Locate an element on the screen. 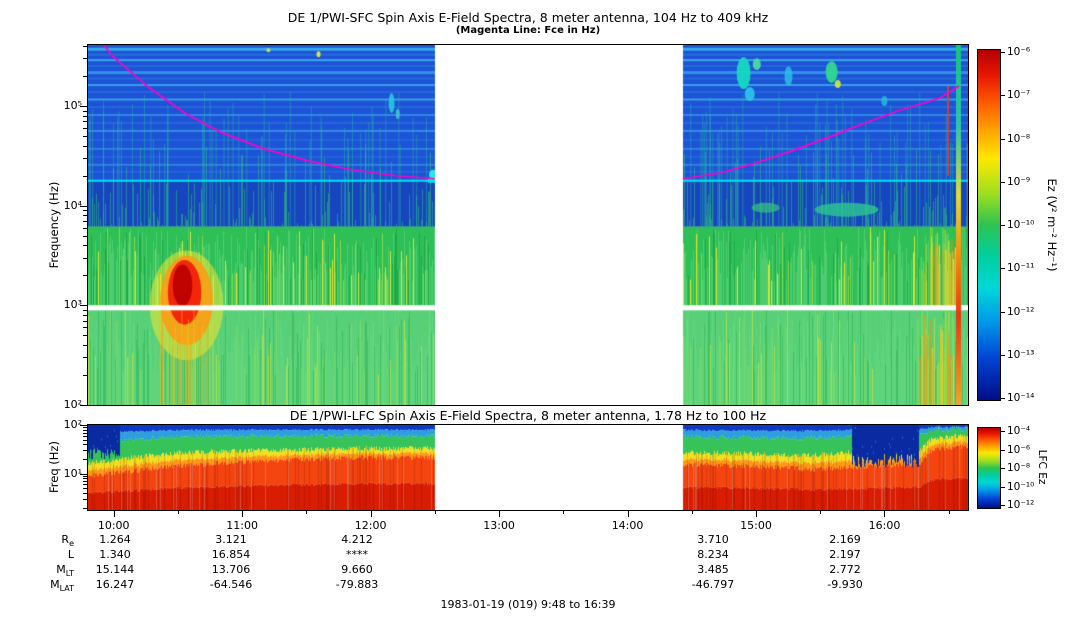 The width and height of the screenshot is (1083, 620). sfc-colorbar-tick-label: 10⁻⁷ is located at coordinates (1019, 95).